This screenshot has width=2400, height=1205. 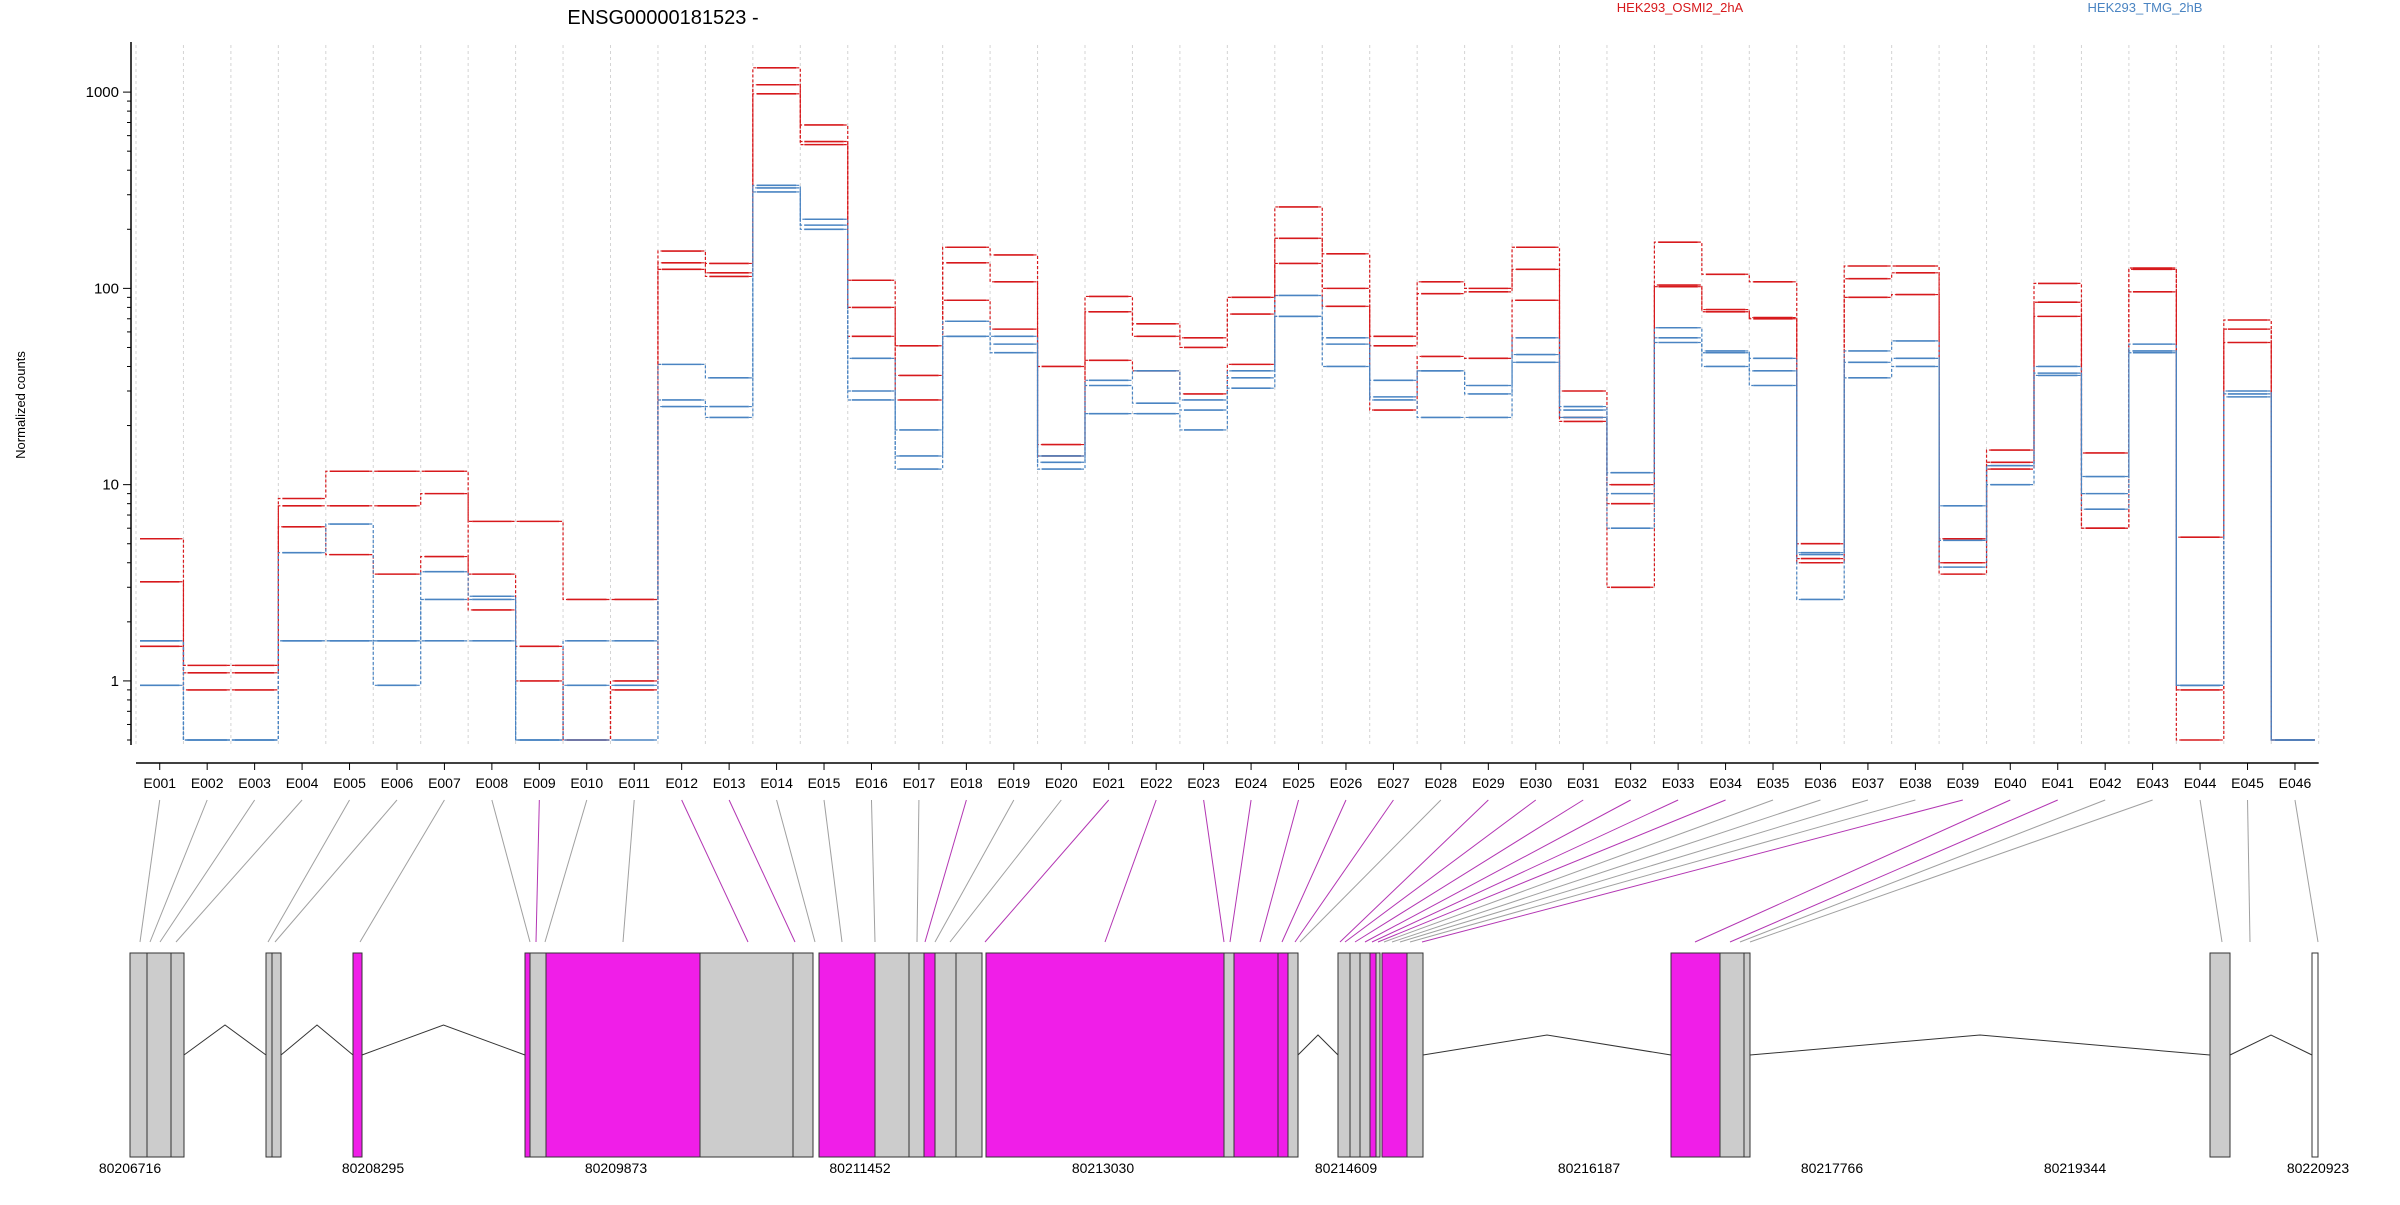 I want to click on exon-label: E010, so click(x=586, y=783).